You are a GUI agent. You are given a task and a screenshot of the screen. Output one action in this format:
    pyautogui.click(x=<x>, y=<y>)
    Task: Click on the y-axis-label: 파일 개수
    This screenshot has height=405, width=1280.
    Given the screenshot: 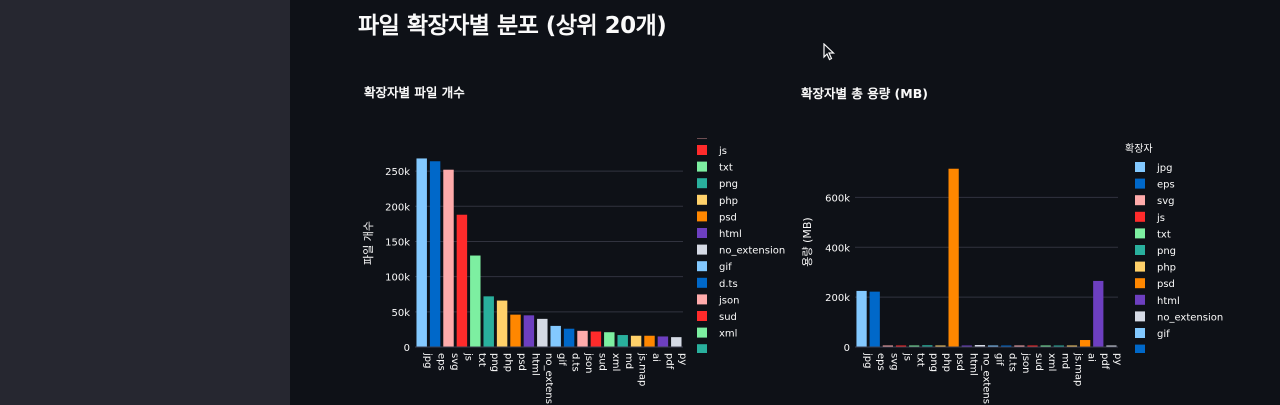 What is the action you would take?
    pyautogui.click(x=368, y=243)
    